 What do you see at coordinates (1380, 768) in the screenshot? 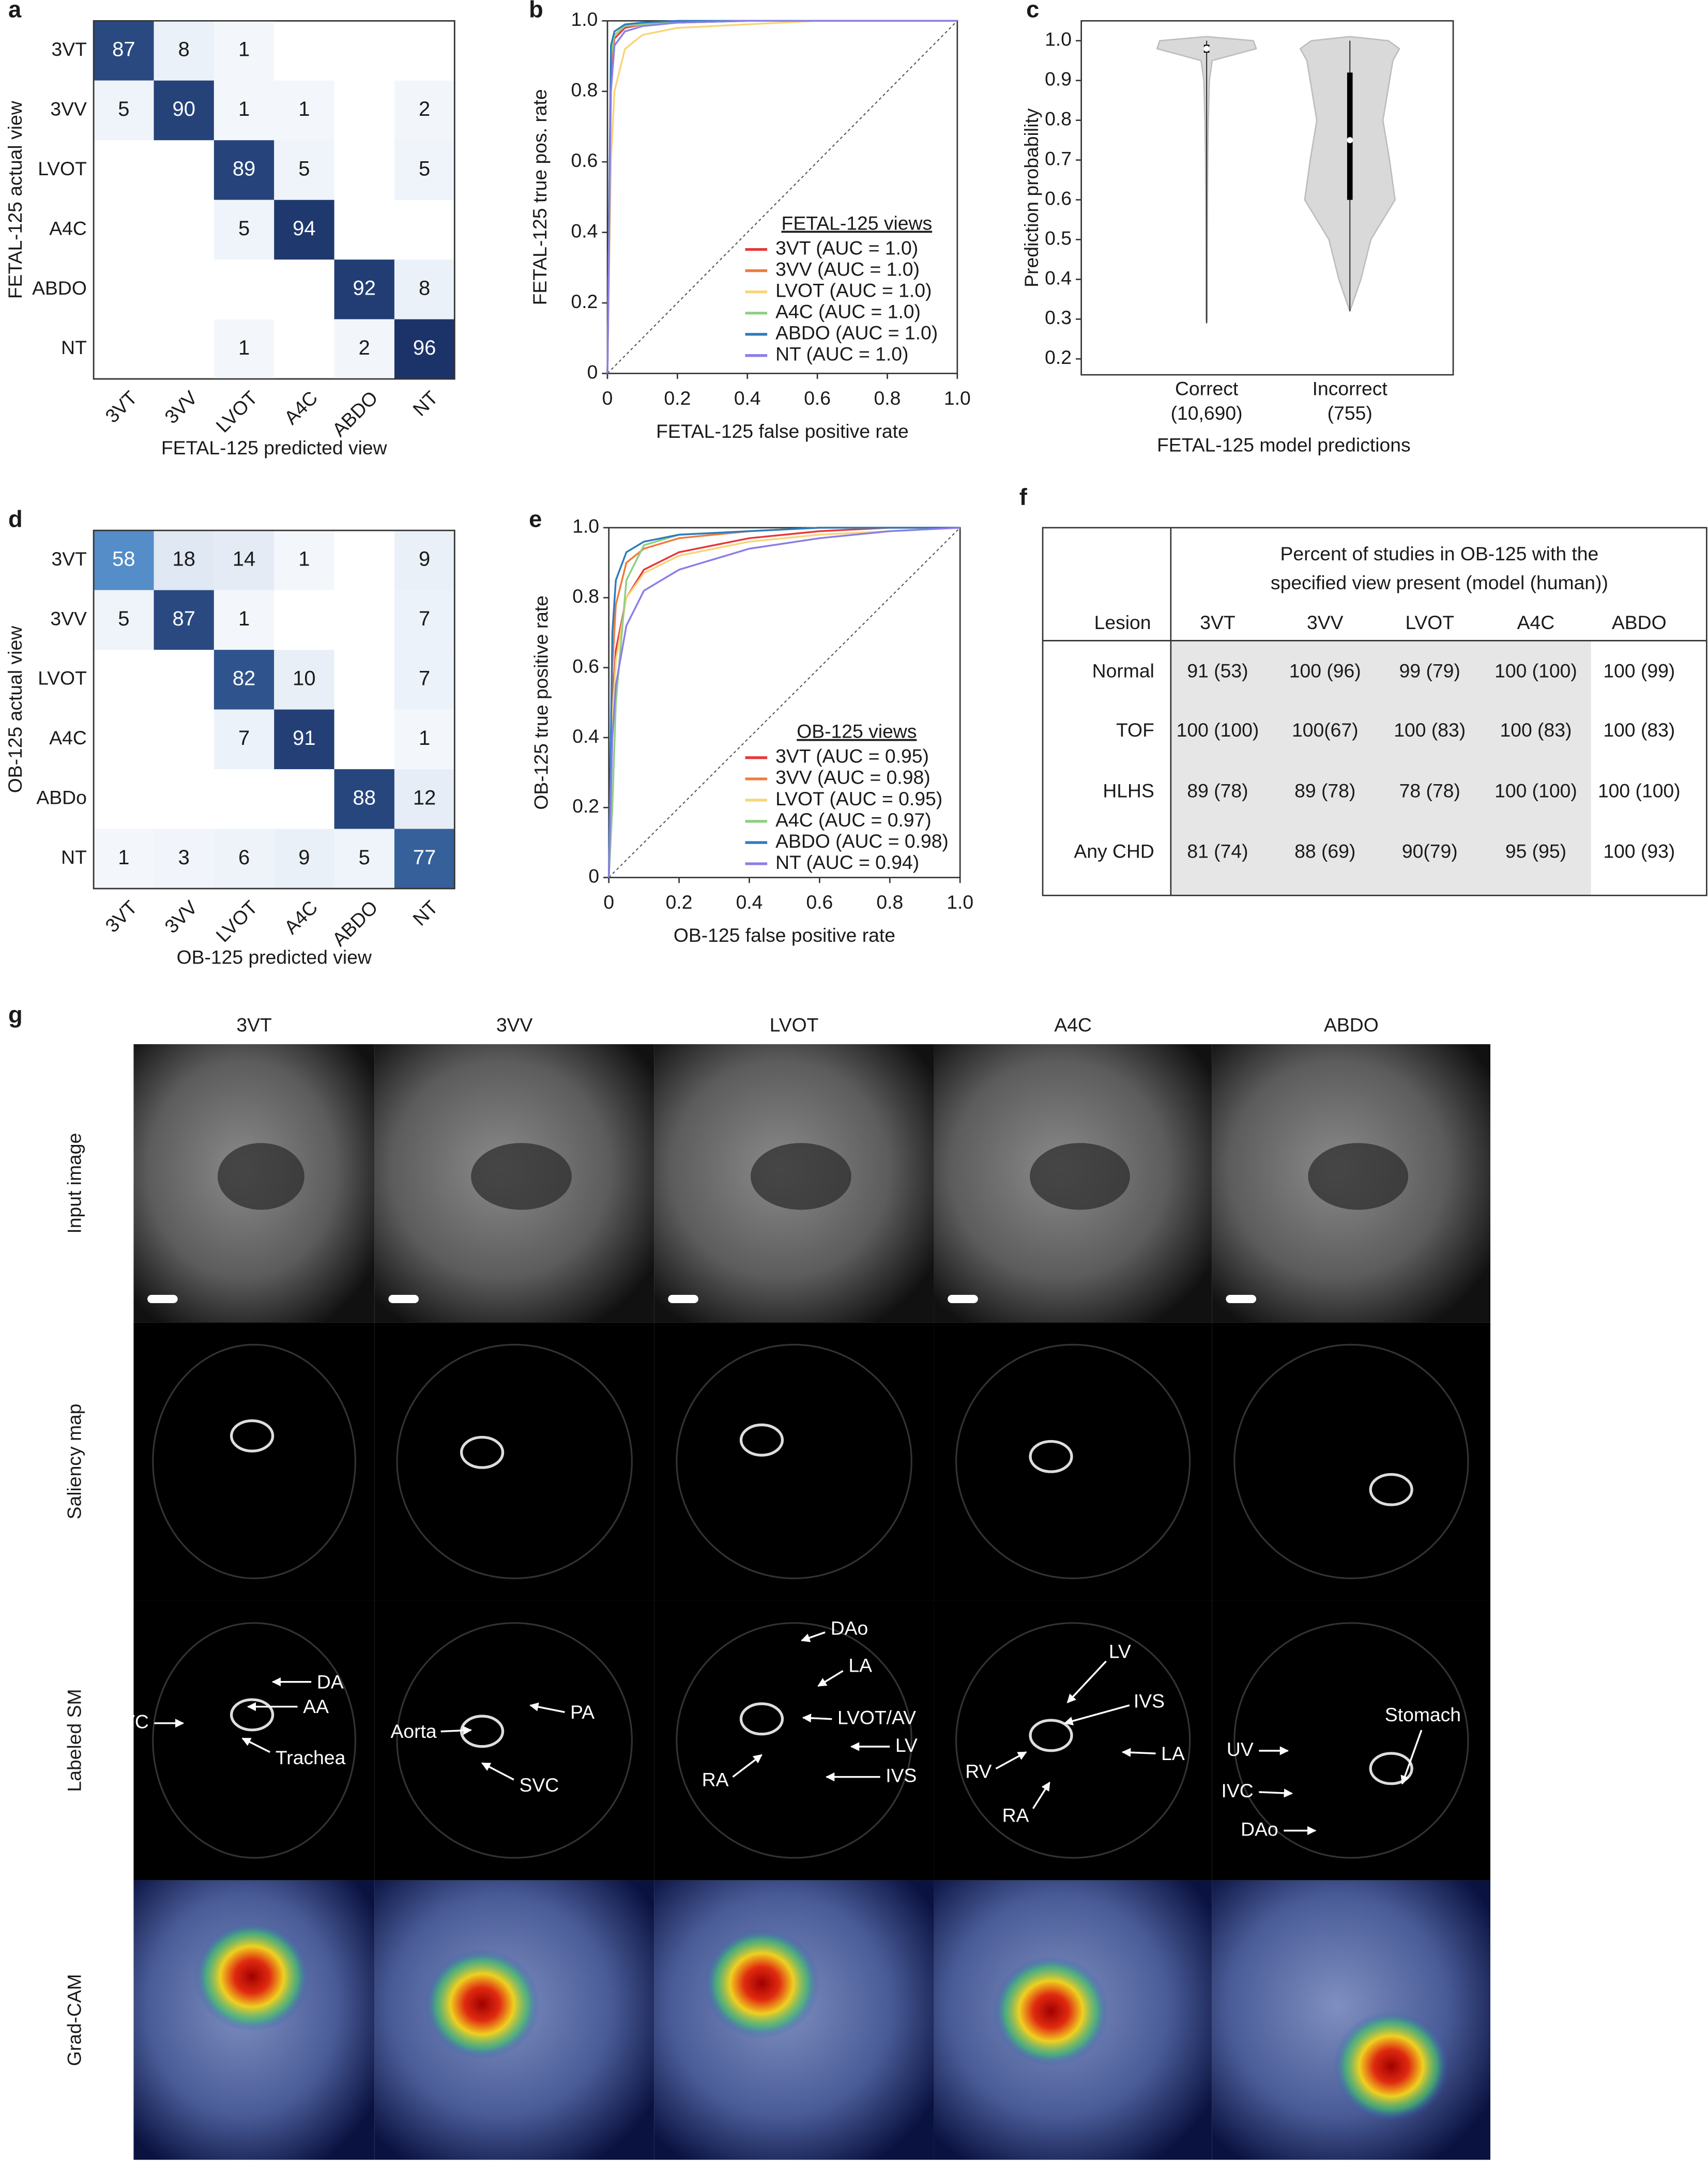
I see `table-shade` at bounding box center [1380, 768].